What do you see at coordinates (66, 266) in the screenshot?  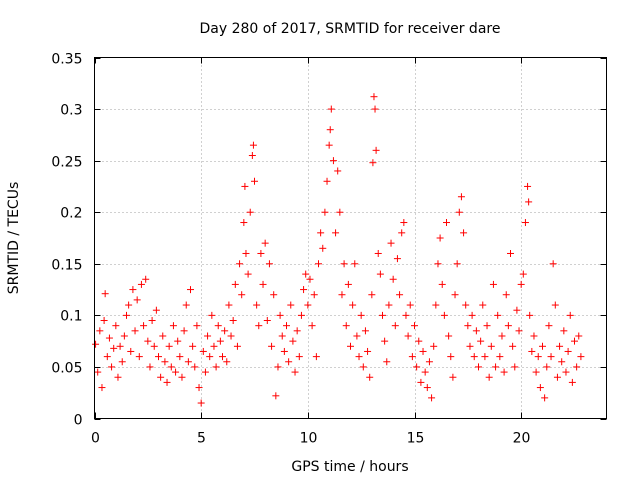 I see `y-tick-label: 0.15` at bounding box center [66, 266].